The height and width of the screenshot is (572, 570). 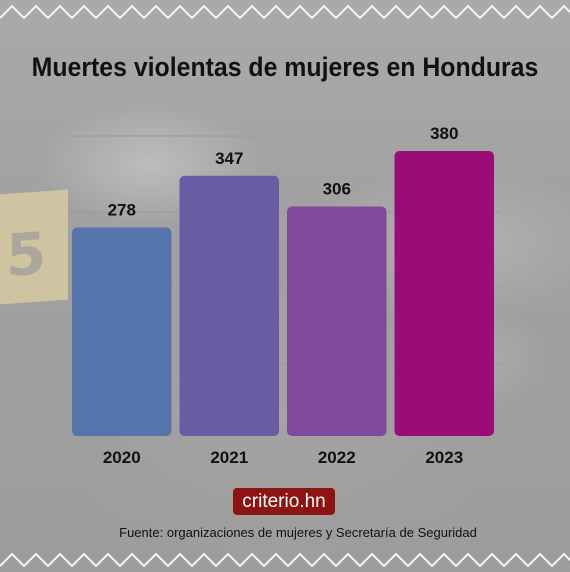 What do you see at coordinates (285, 12) in the screenshot?
I see `top-zigzag-pattern` at bounding box center [285, 12].